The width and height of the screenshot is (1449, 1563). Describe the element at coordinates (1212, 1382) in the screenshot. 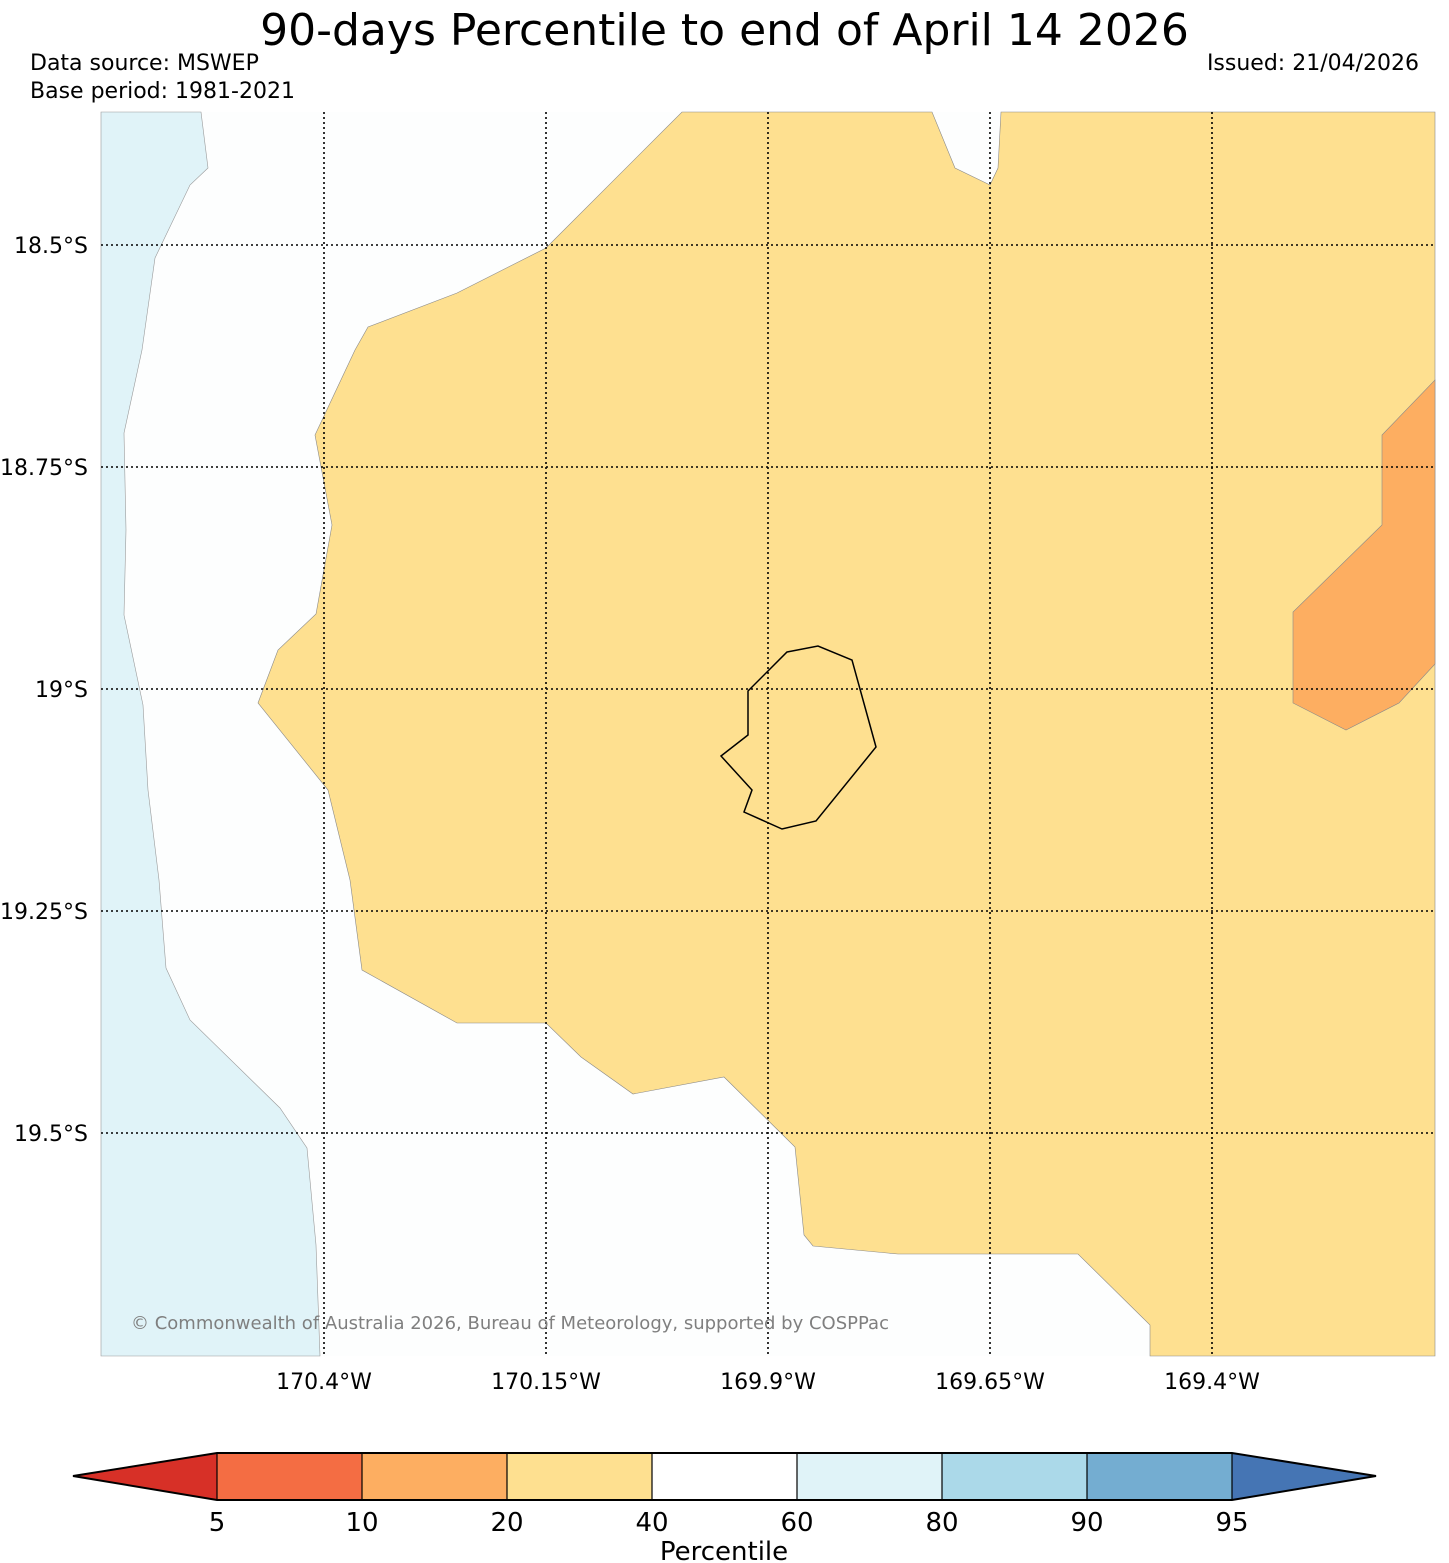

I see `lon-label: 169.4°W` at that location.